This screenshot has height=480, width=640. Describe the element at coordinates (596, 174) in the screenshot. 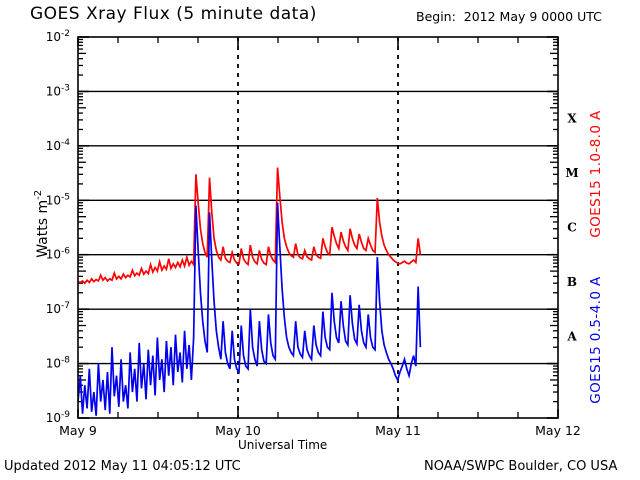

I see `legend-long-channel: GOES15 1.0-8.0 A` at that location.